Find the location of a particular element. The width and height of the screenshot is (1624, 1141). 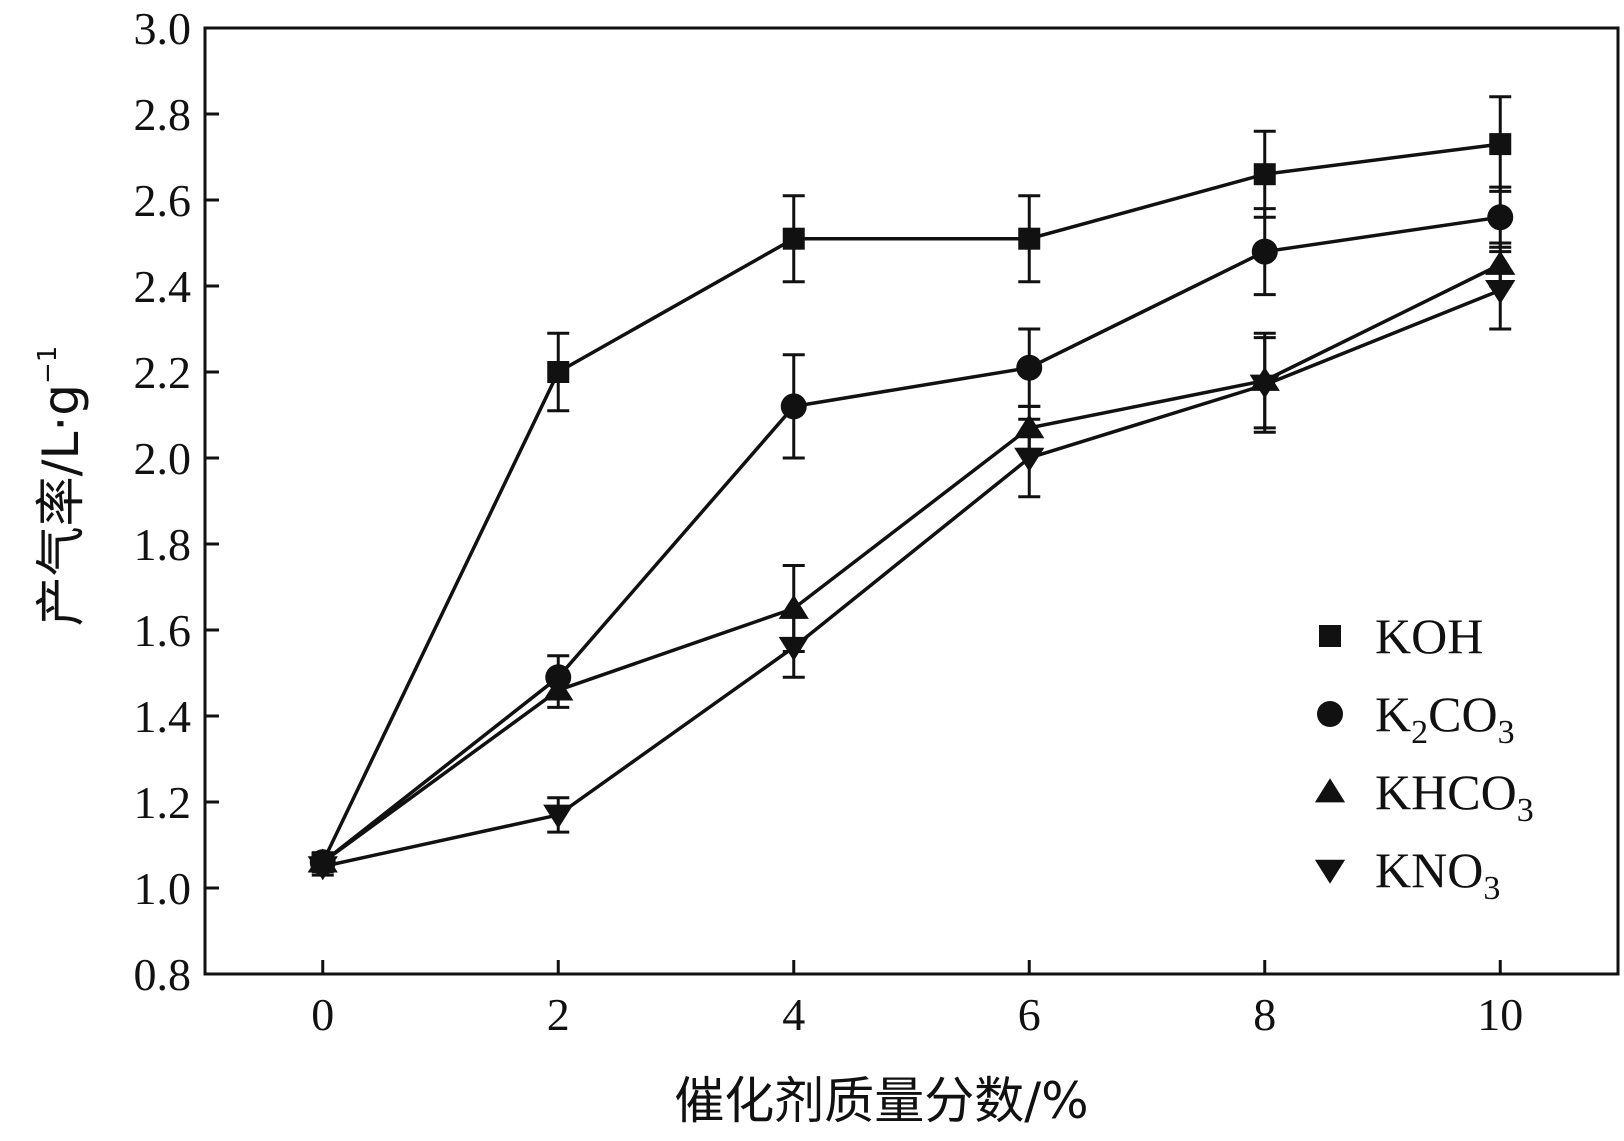

y-tick-label: 0.8 is located at coordinates (163, 974).